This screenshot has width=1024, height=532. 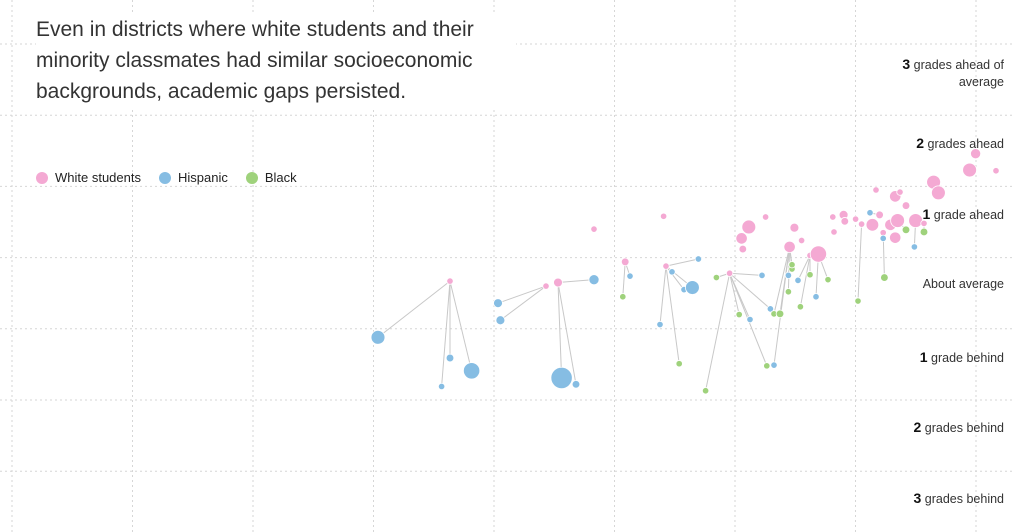 I want to click on legend-label-black: Black, so click(x=280, y=177).